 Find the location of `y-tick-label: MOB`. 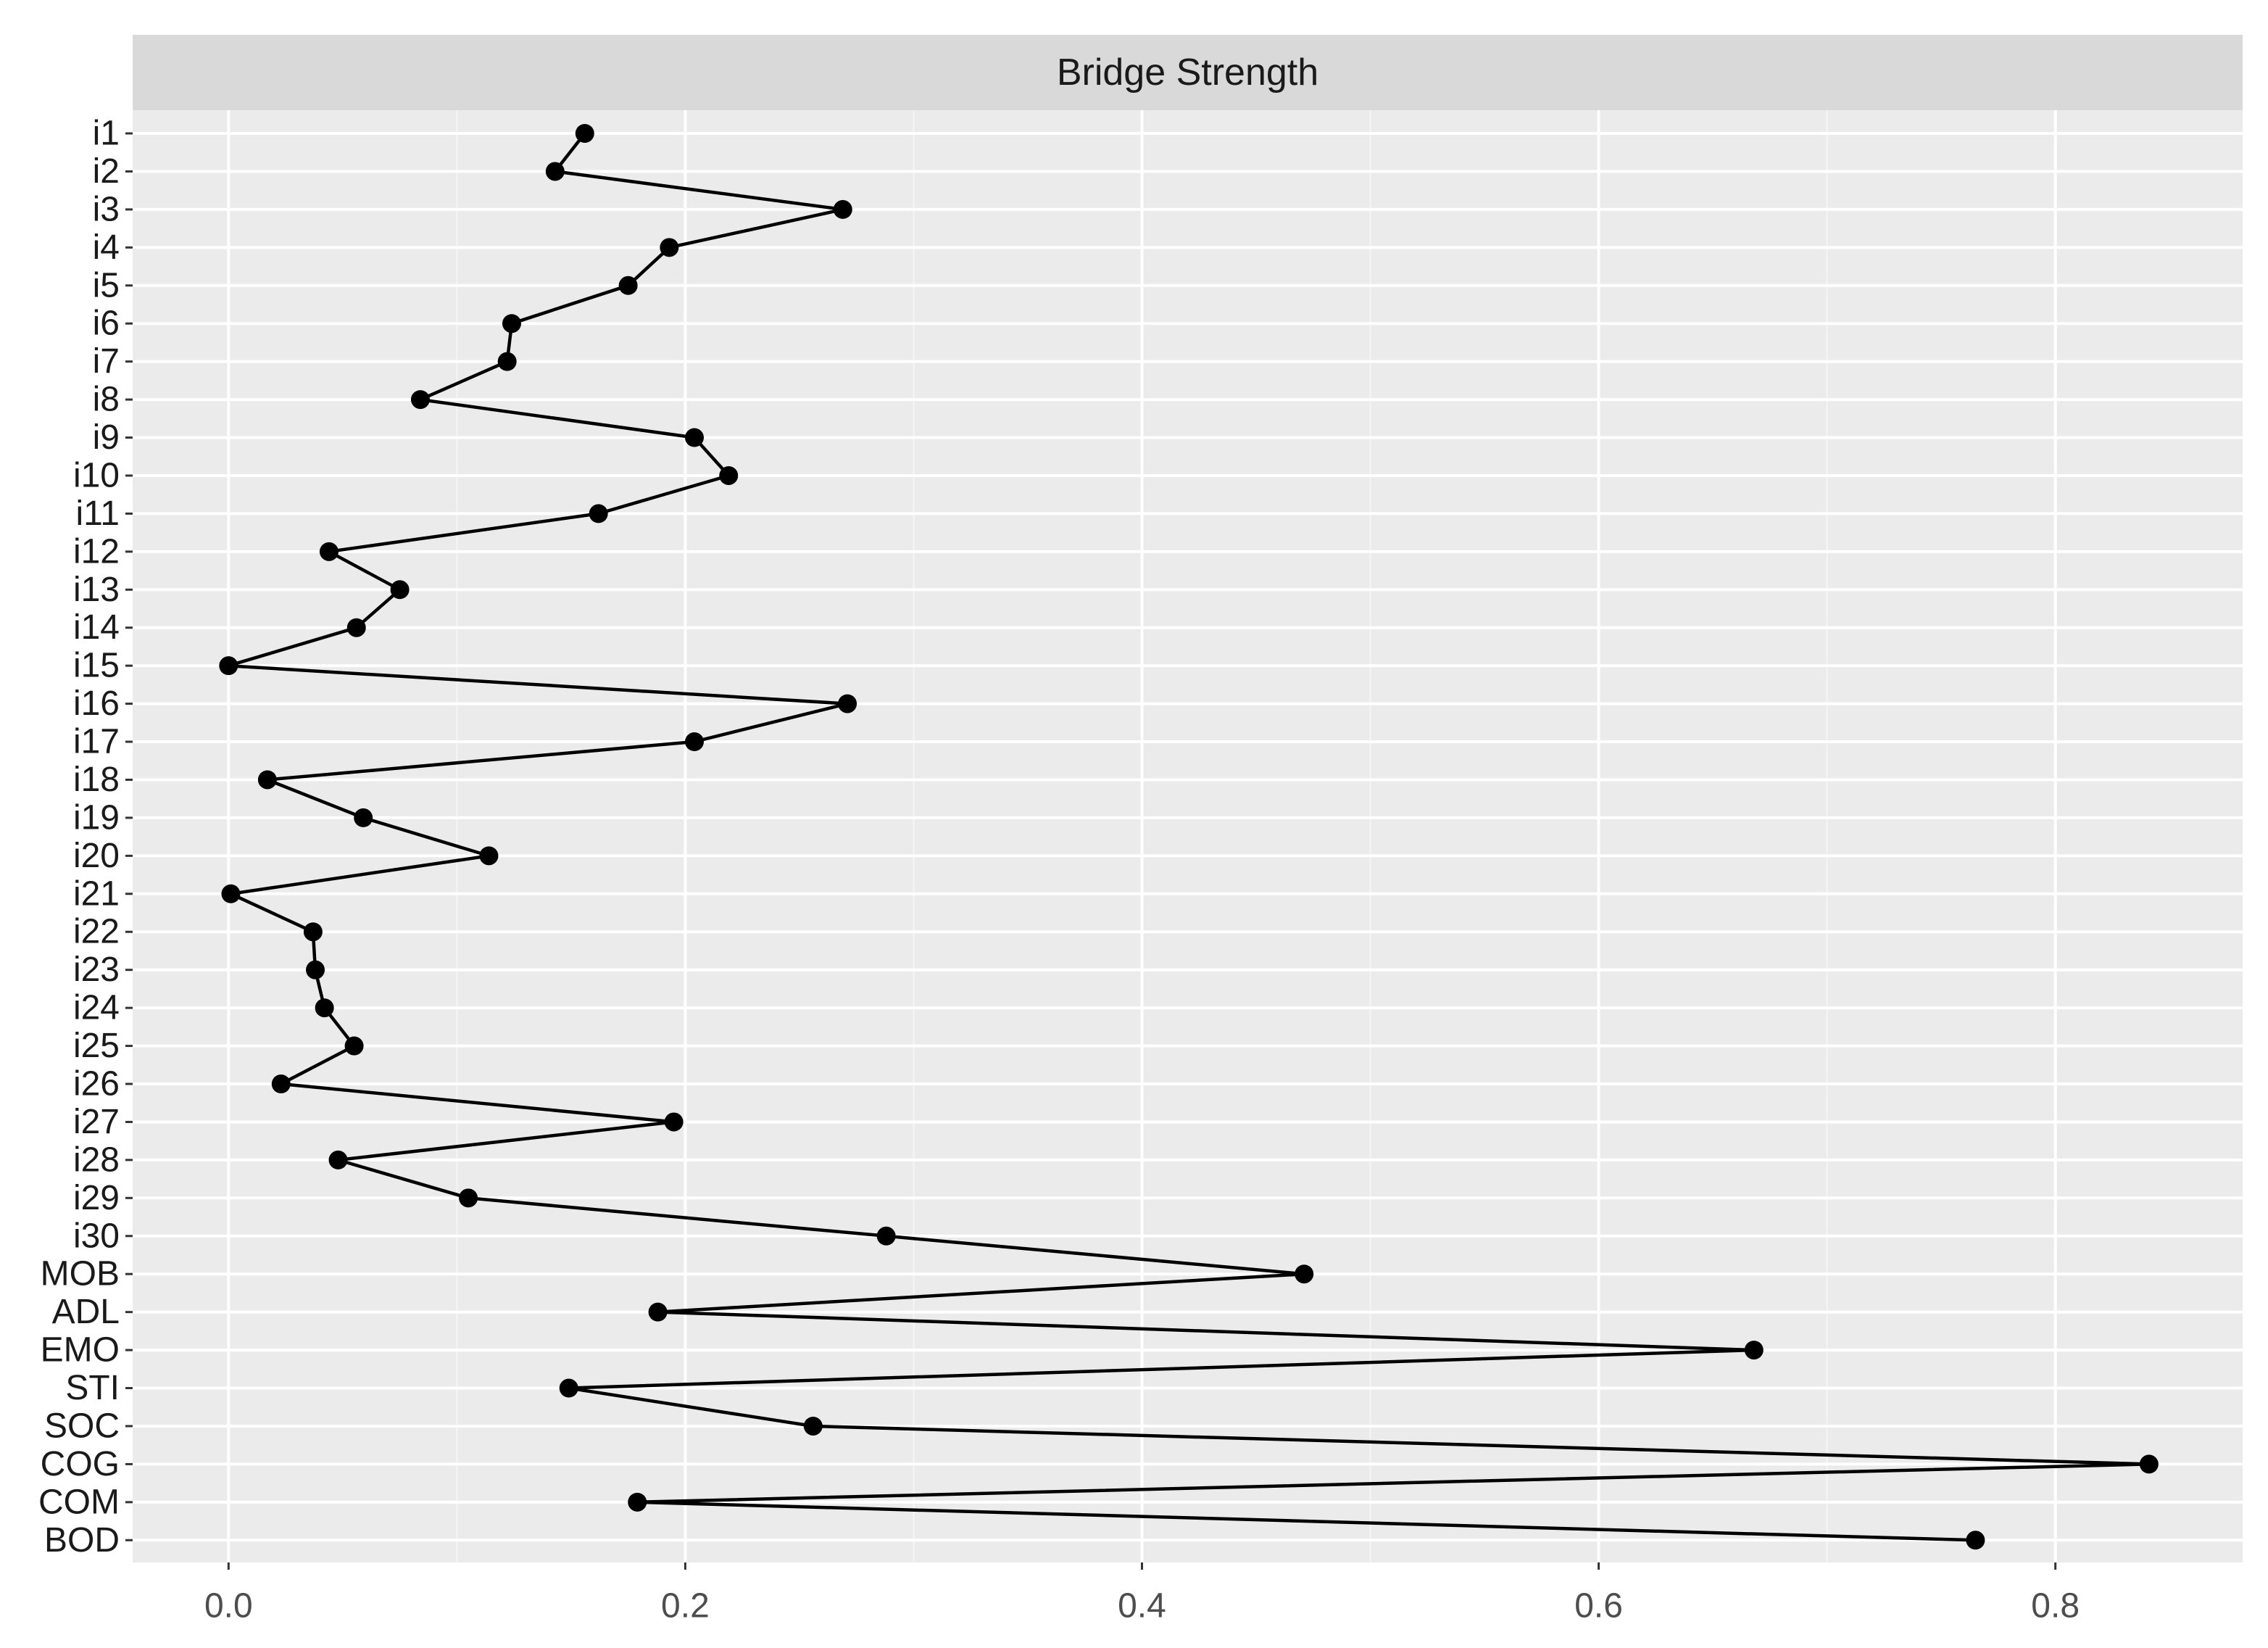

y-tick-label: MOB is located at coordinates (80, 1274).